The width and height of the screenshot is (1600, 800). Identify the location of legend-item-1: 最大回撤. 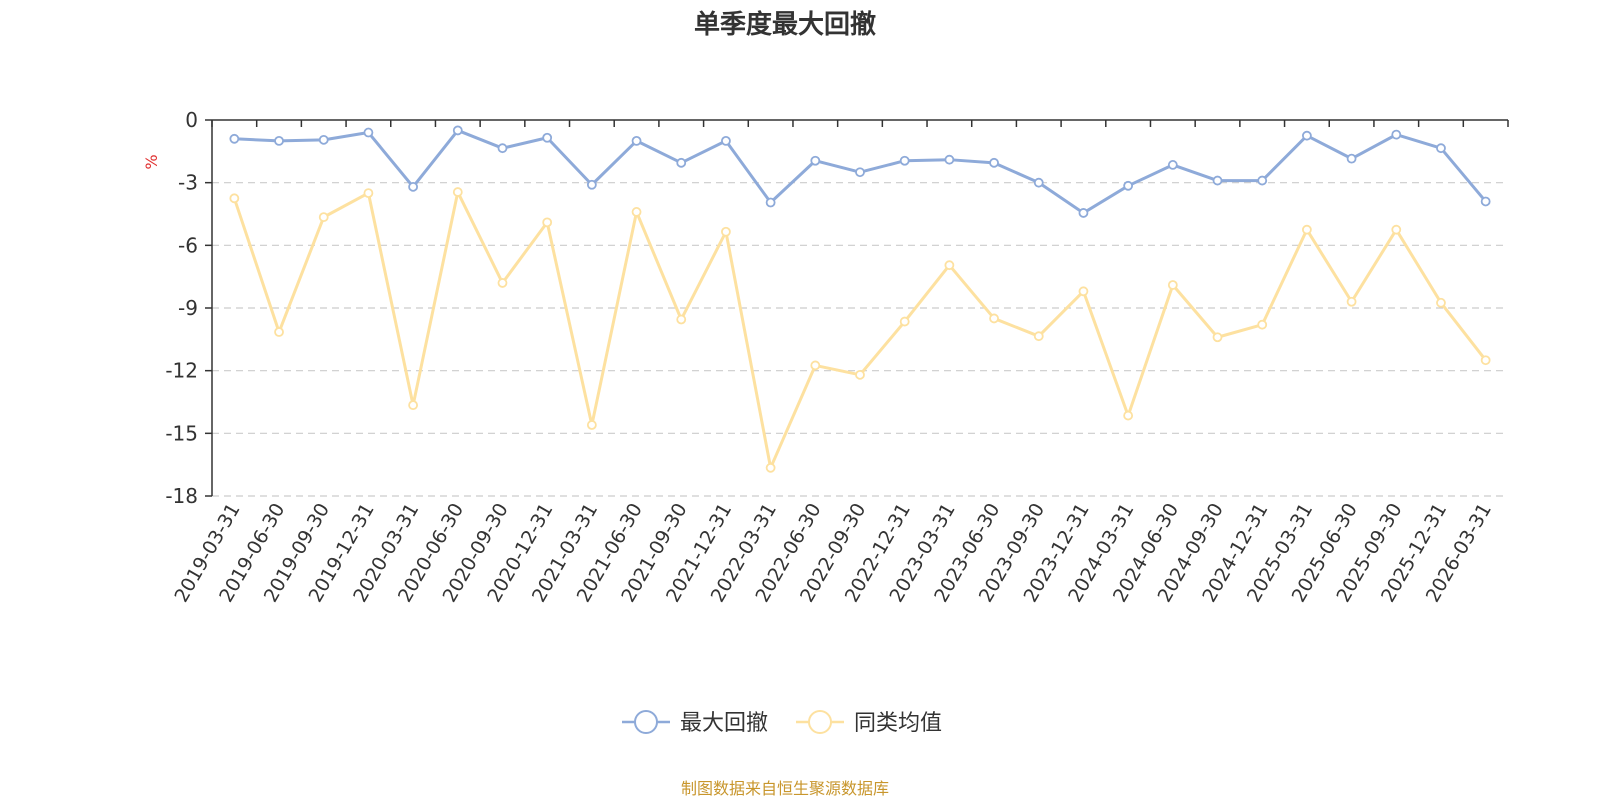
(695, 723).